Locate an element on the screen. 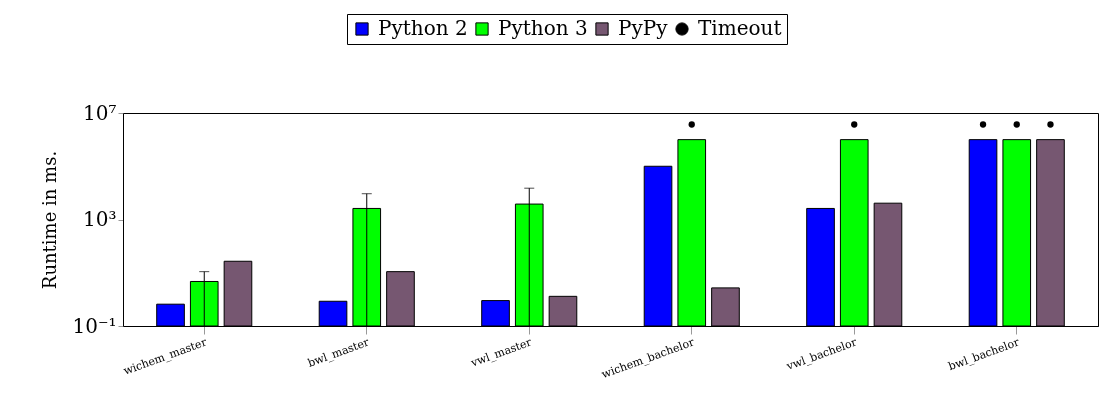 This screenshot has height=401, width=1106. legend-label: Python 2 is located at coordinates (423, 28).